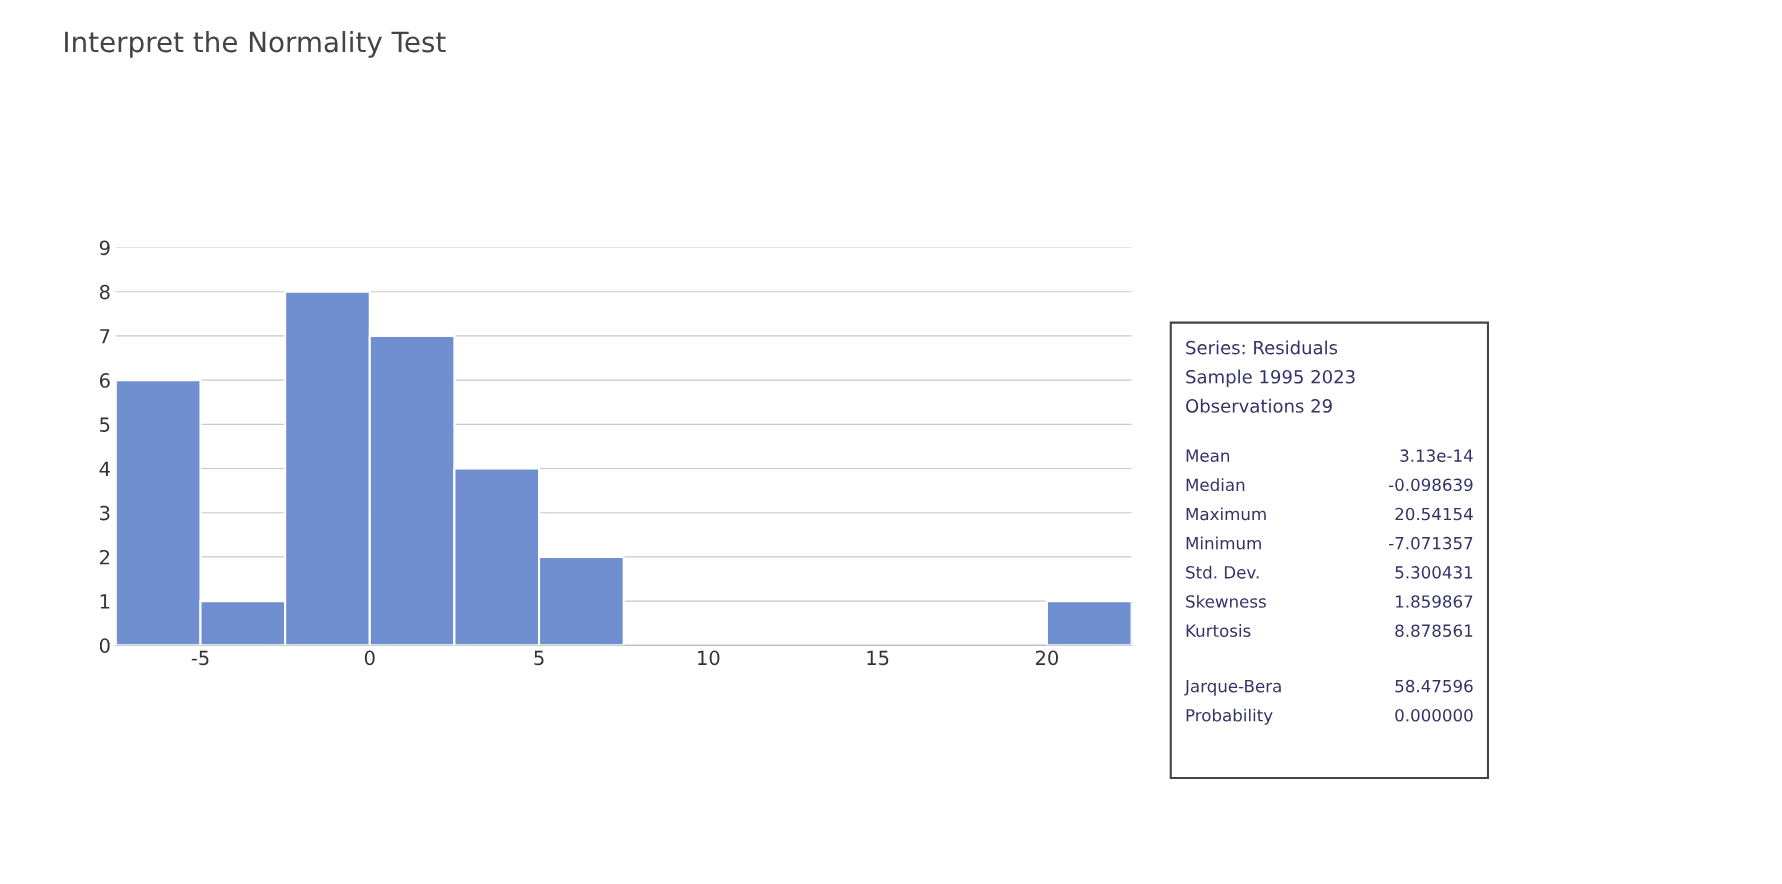  Describe the element at coordinates (1430, 485) in the screenshot. I see `text: -0.098639` at that location.